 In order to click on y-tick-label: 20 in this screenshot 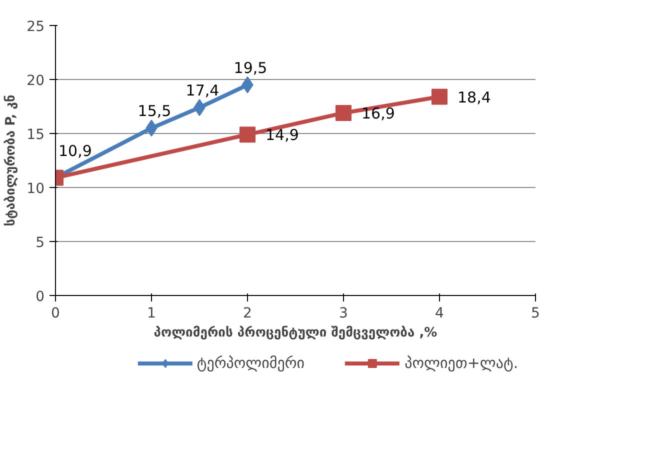, I will do `click(35, 81)`.